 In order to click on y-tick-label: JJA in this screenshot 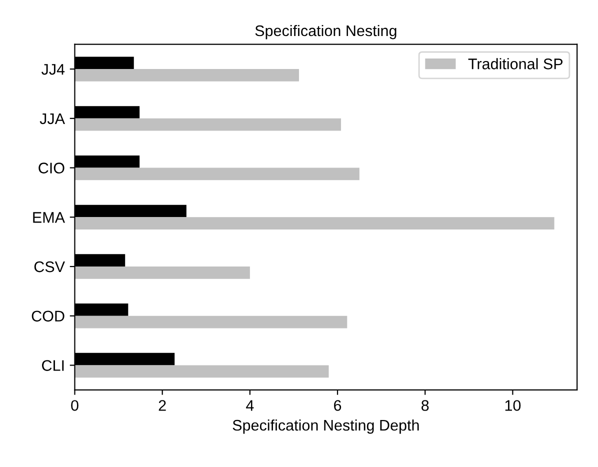, I will do `click(52, 118)`.